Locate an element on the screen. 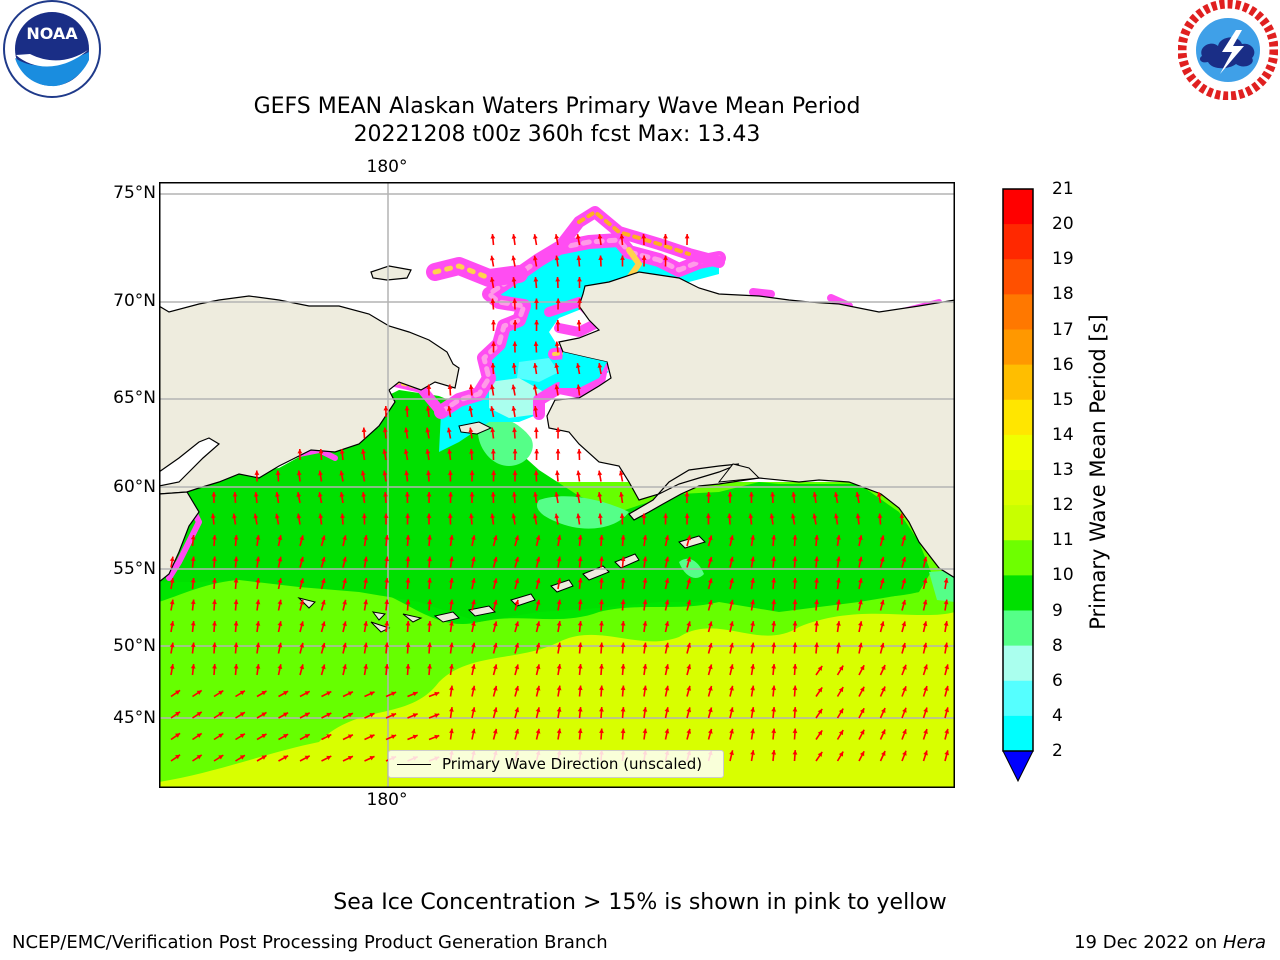 The image size is (1280, 960). colorbar-border is located at coordinates (1018, 470).